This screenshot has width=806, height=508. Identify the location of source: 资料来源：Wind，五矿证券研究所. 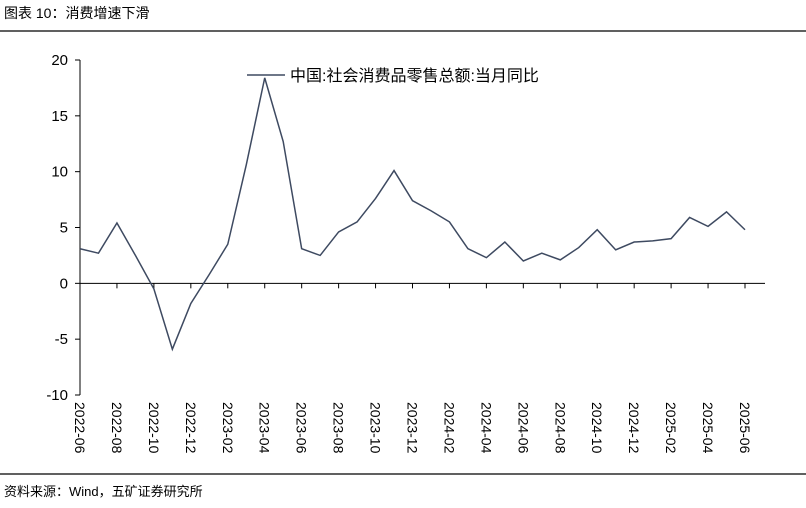
(103, 491).